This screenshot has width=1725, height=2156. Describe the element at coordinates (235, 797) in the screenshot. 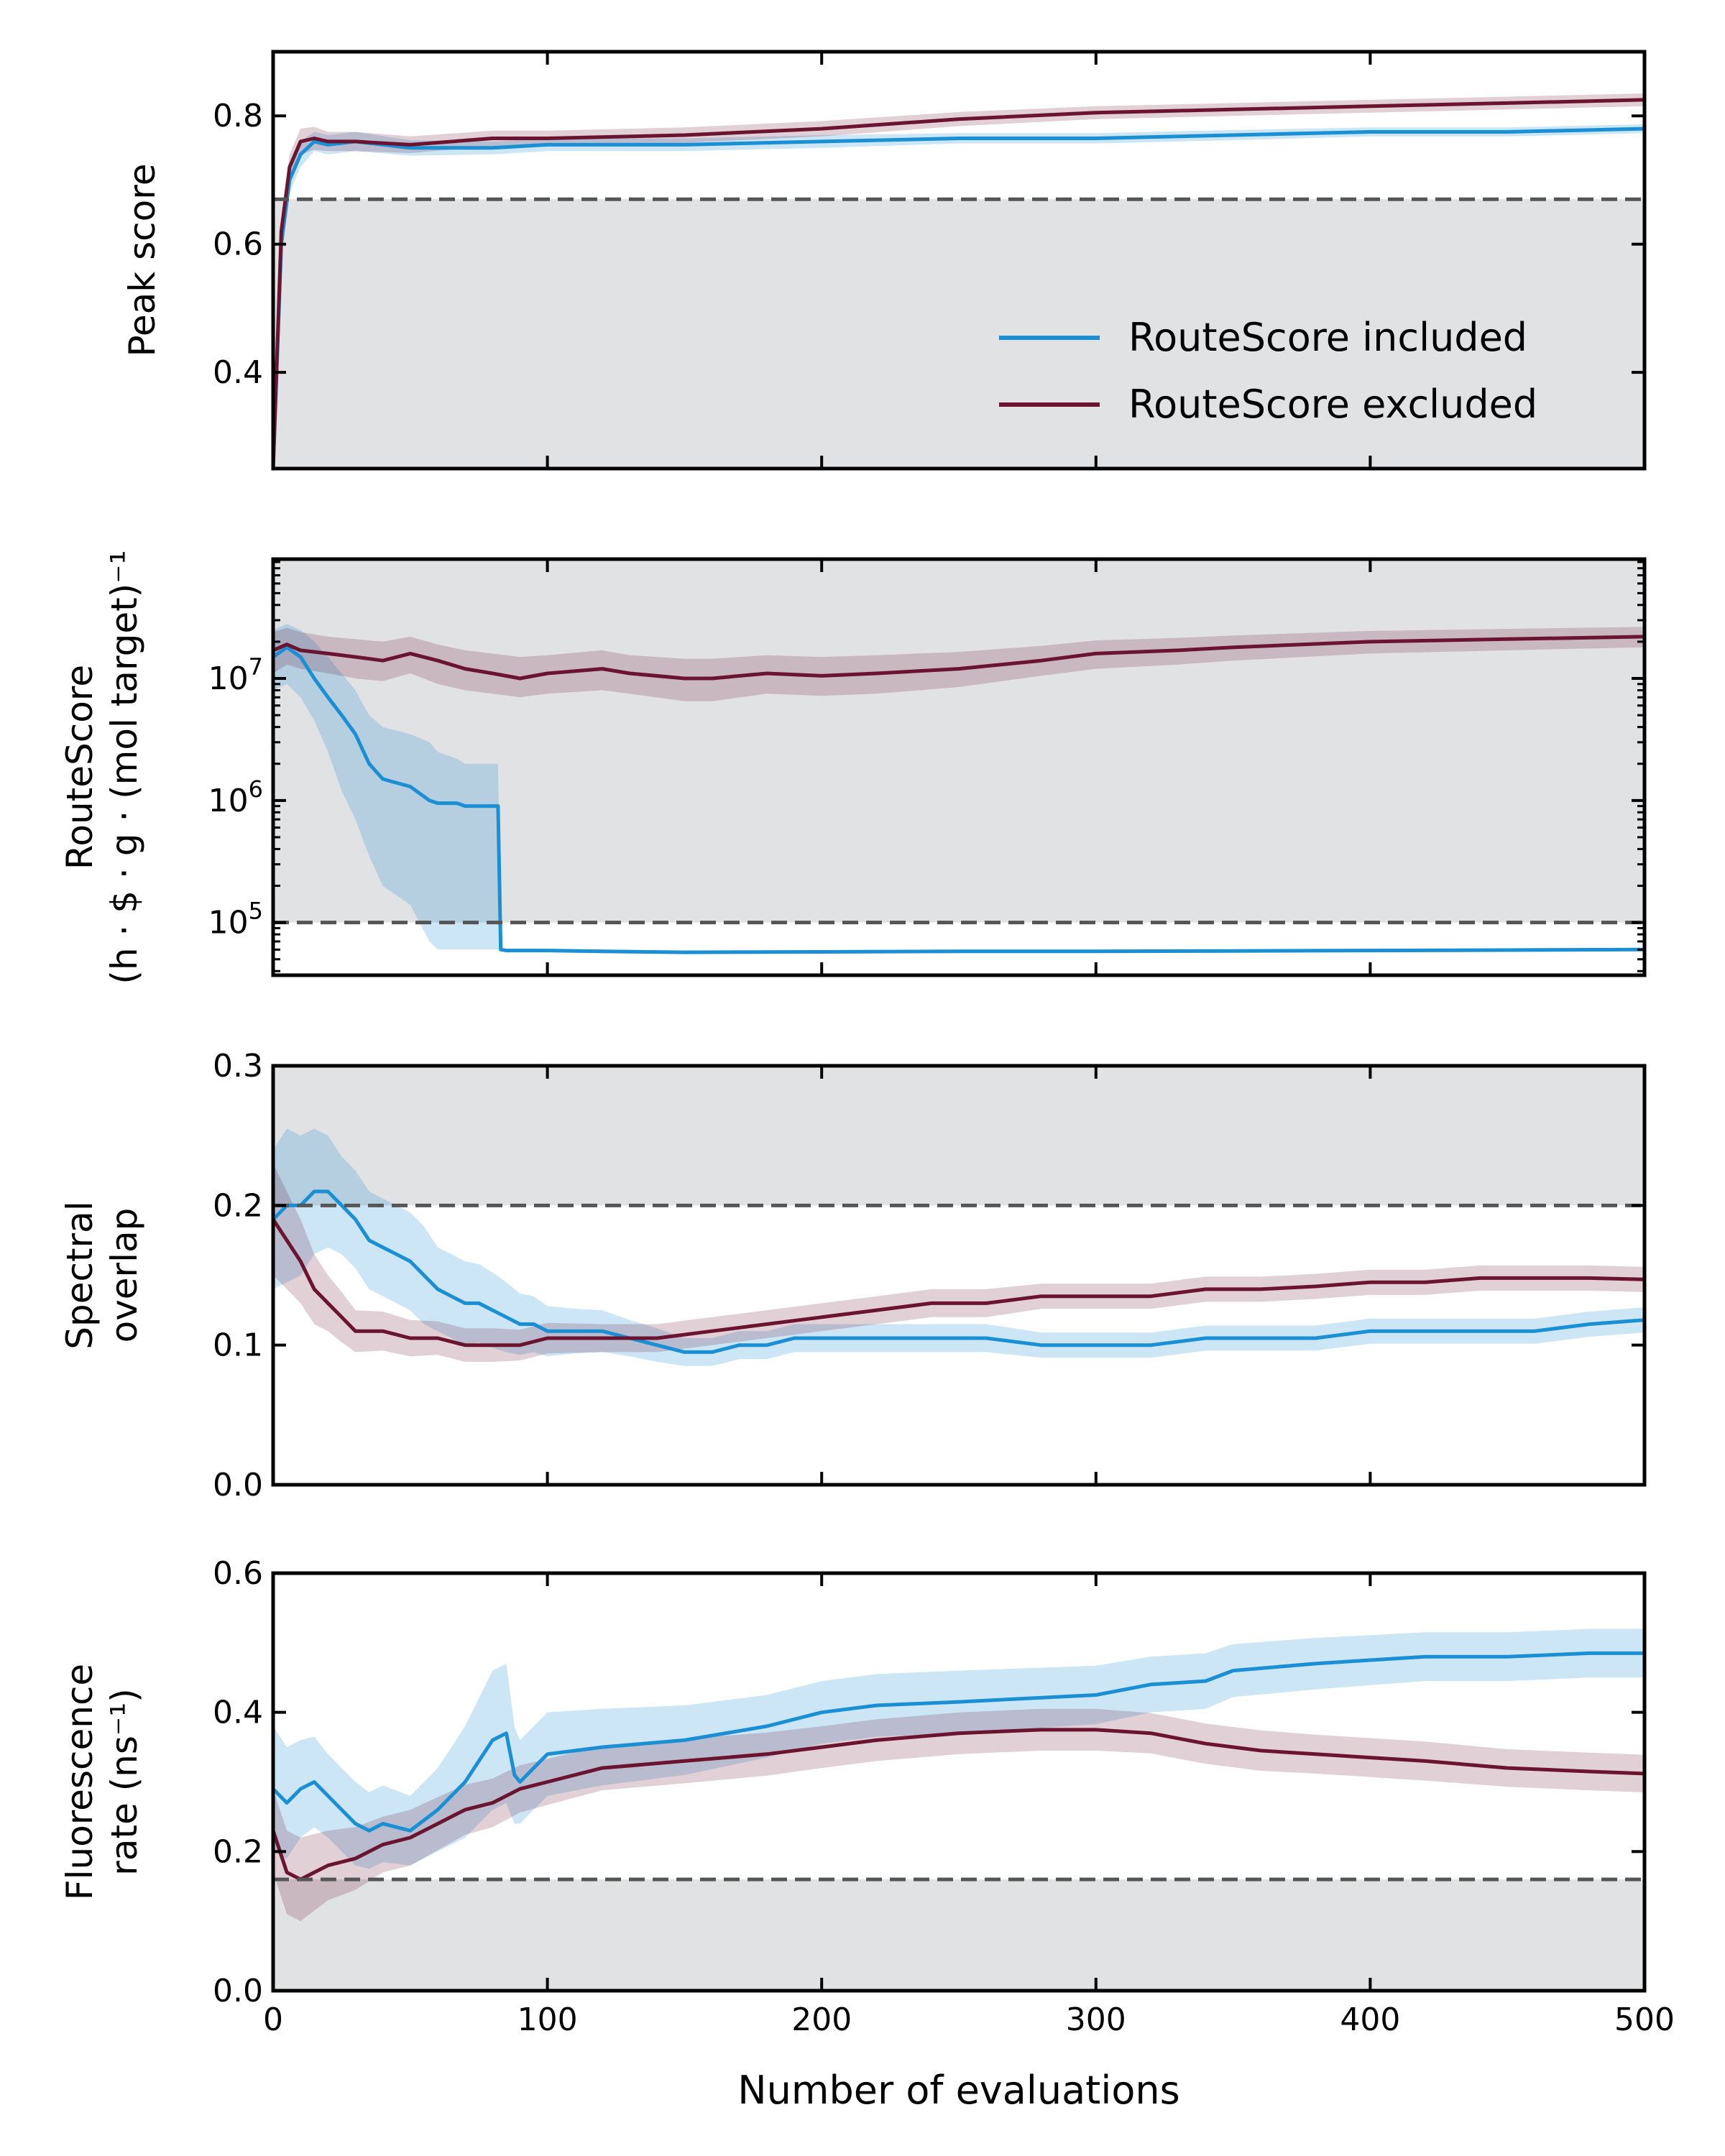

I see `y-tick-label: 10⁶` at that location.